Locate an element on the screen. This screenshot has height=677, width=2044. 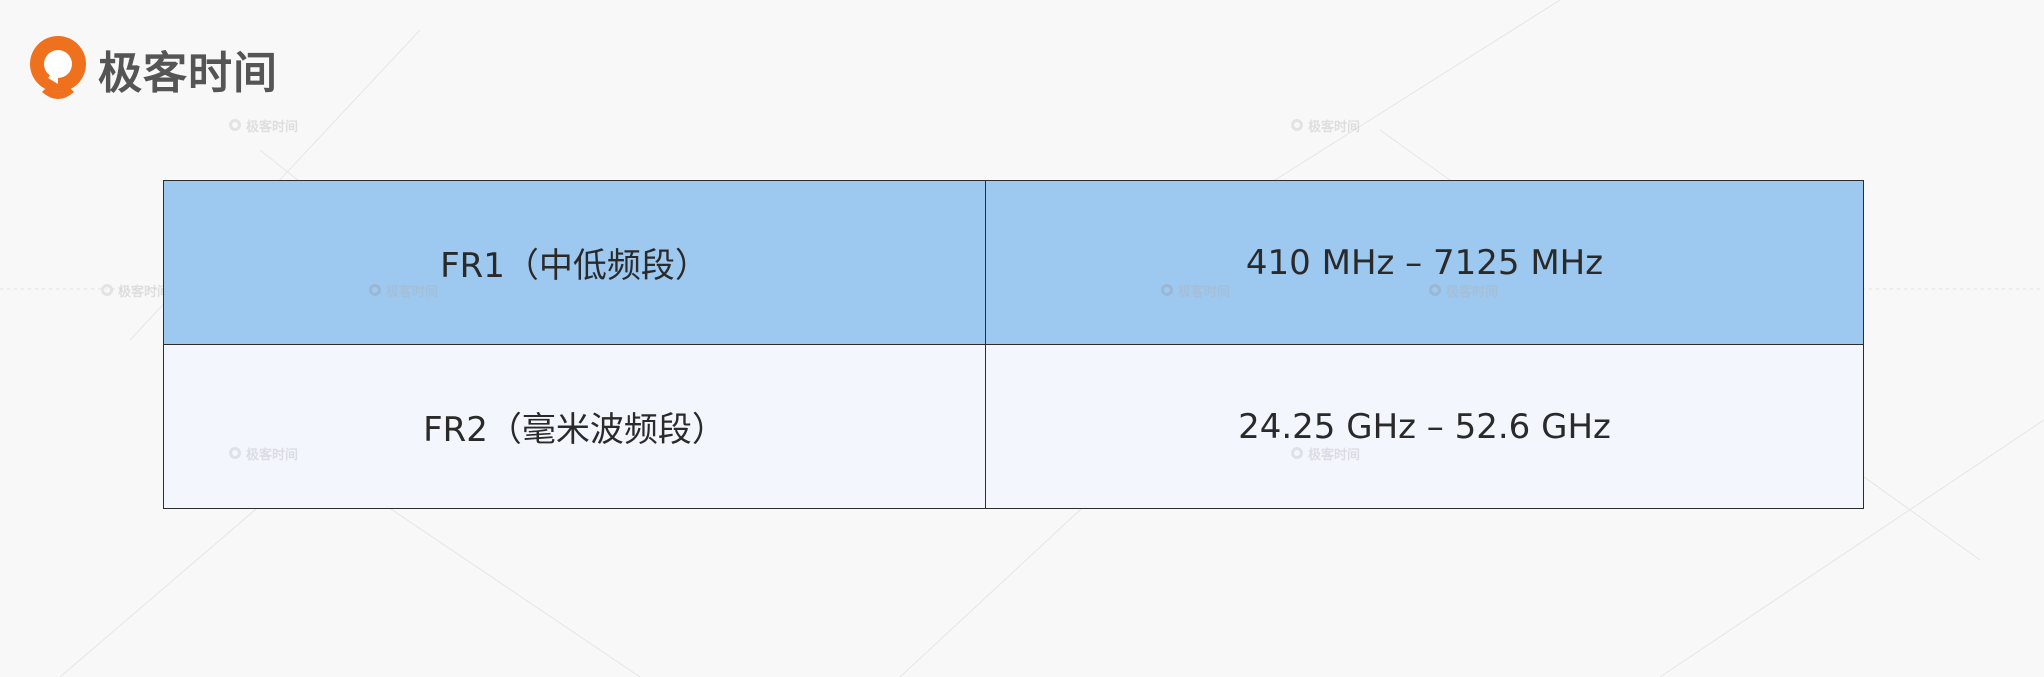
band-name-cell: FR2（毫米波频段） is located at coordinates (574, 426).